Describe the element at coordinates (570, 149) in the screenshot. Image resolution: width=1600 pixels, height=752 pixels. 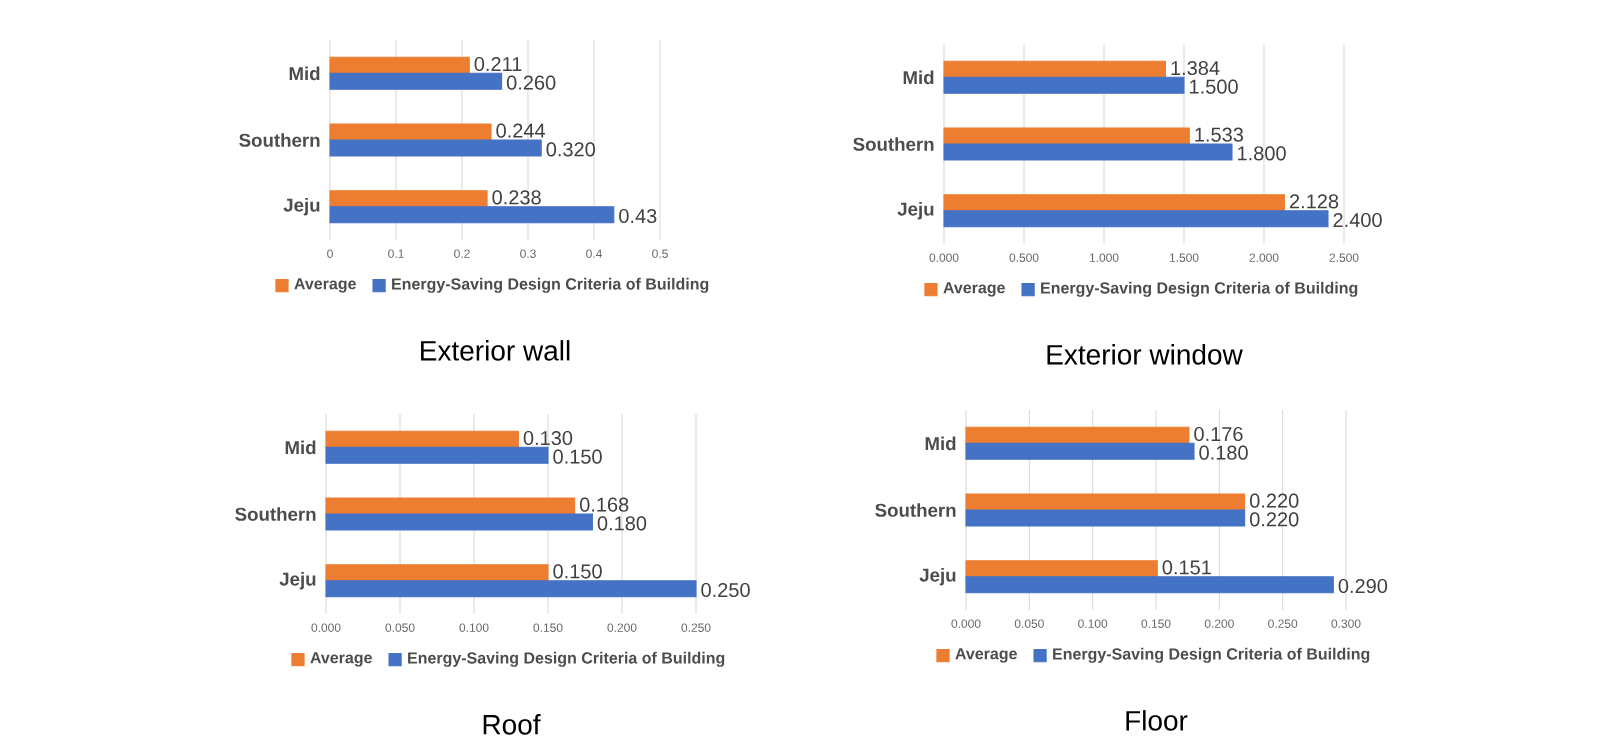
I see `data-label: 0.320` at that location.